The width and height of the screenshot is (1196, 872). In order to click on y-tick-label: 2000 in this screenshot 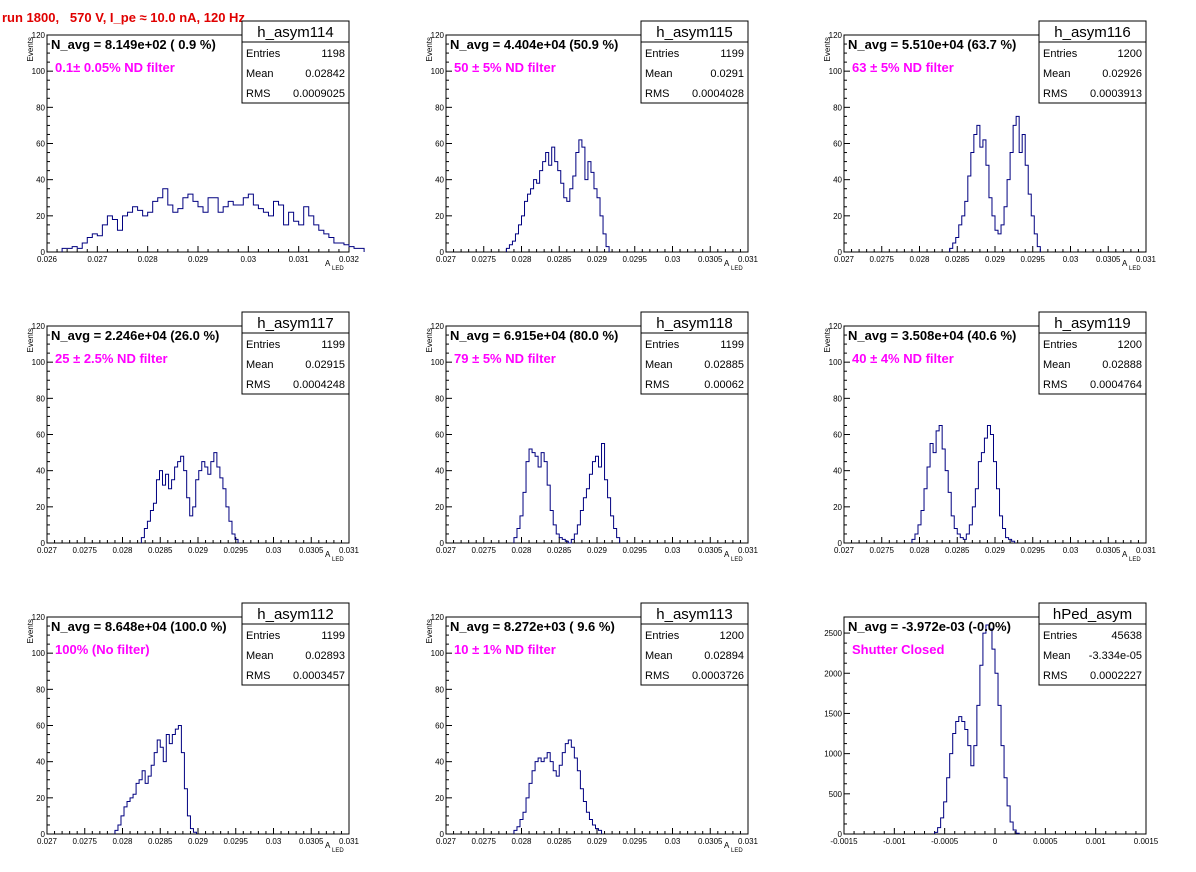, I will do `click(833, 673)`.